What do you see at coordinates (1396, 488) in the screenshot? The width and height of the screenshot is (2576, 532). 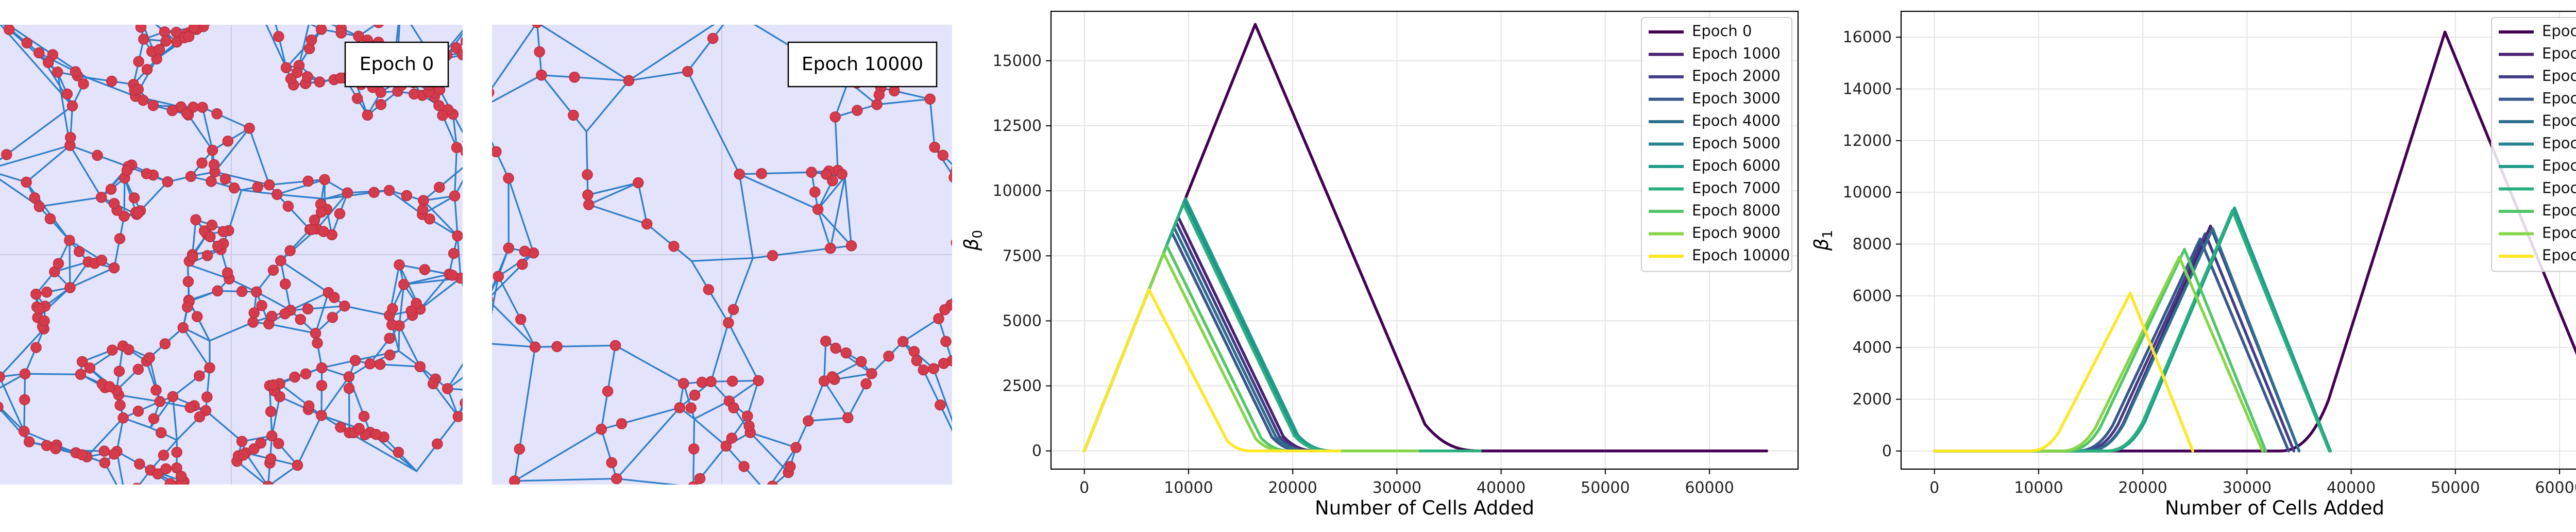 I see `x-tick-label: 30000` at bounding box center [1396, 488].